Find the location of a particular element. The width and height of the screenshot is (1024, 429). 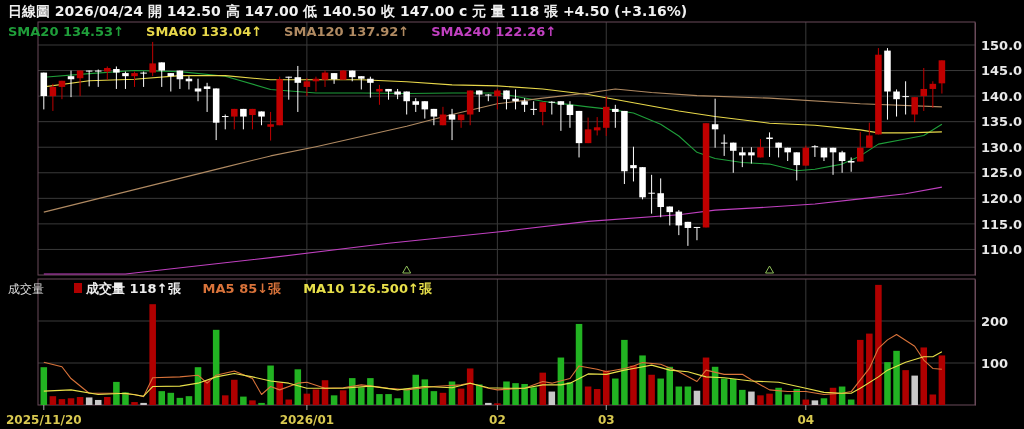

x-tick-label: 2026/01 is located at coordinates (307, 419).